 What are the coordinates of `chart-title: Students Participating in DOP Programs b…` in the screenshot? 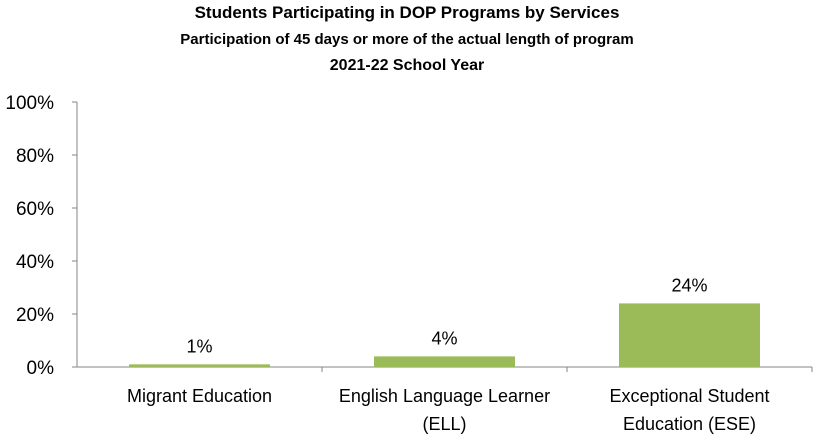 It's located at (407, 12).